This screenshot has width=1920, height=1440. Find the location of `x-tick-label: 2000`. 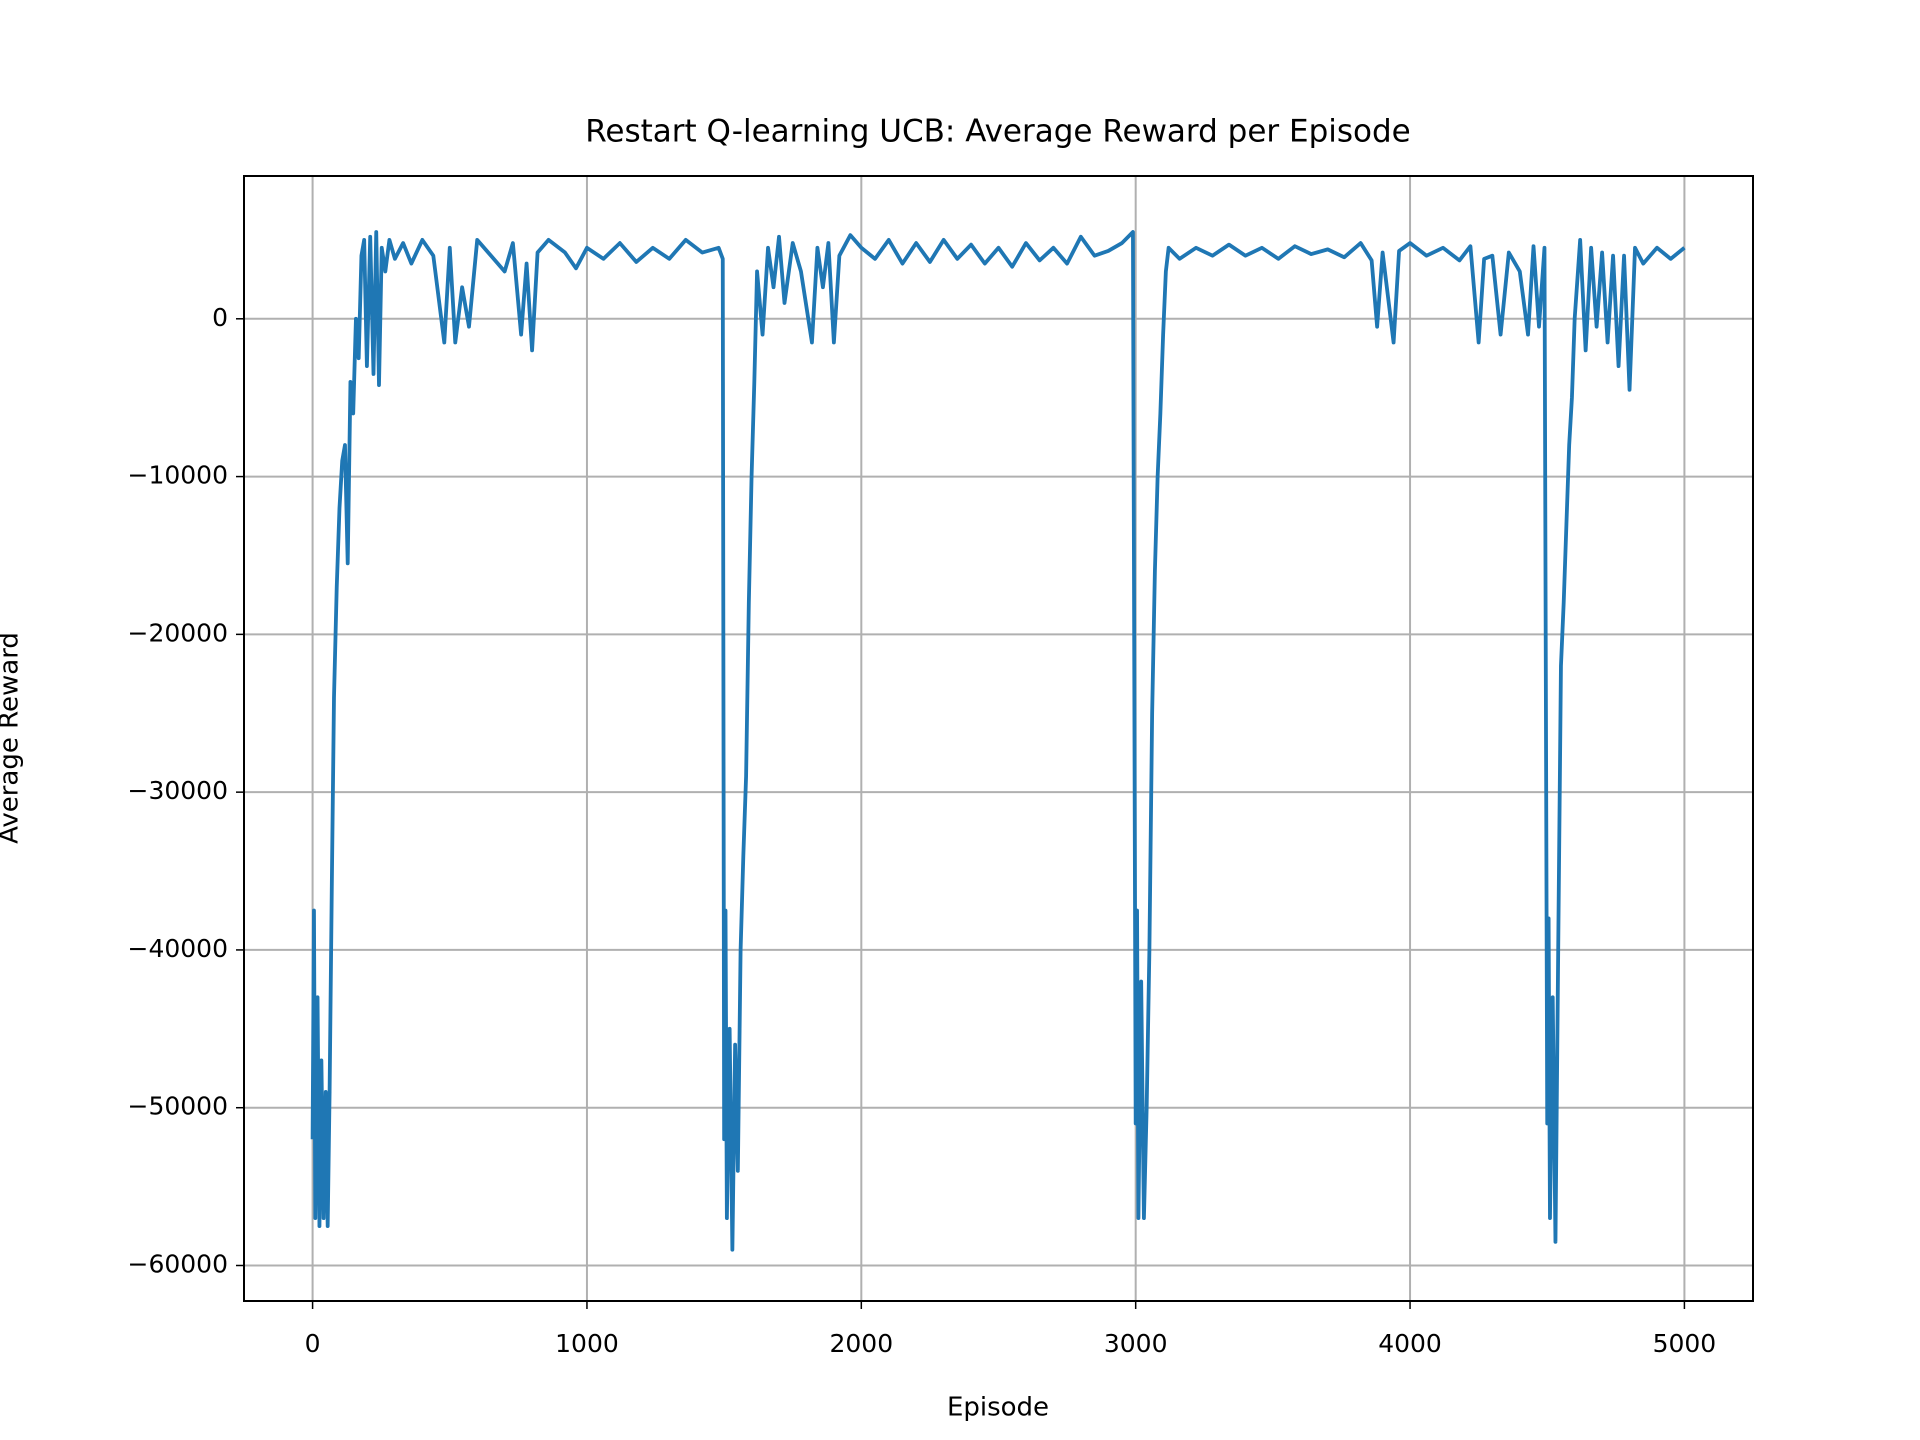

x-tick-label: 2000 is located at coordinates (862, 1343).